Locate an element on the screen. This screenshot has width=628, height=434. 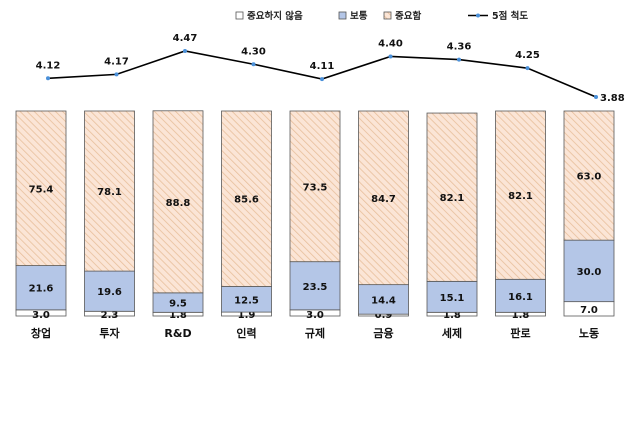
data-label-series-important-1: 75.4 is located at coordinates (41, 189).